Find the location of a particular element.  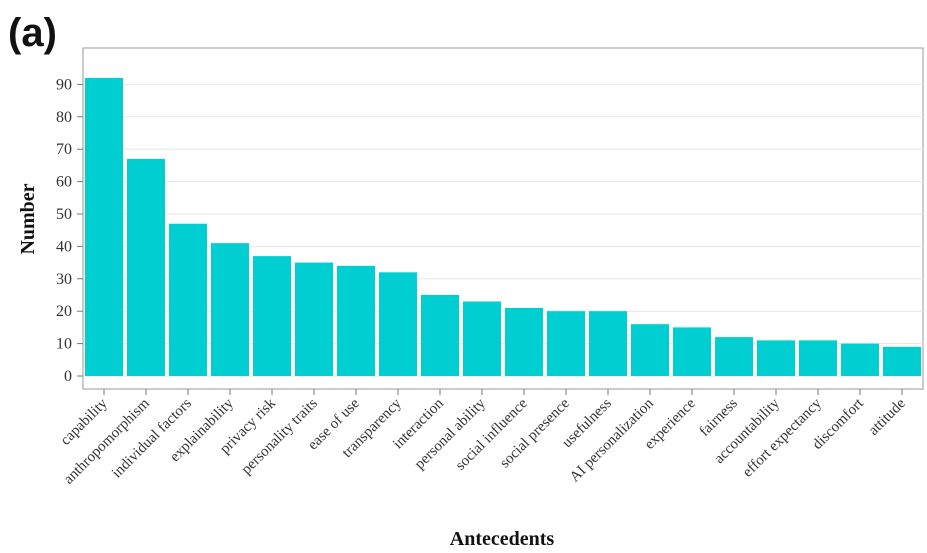

y-axis-ticks: 0 10 20 30 40 50 60 70 80 90 is located at coordinates (69, 230).